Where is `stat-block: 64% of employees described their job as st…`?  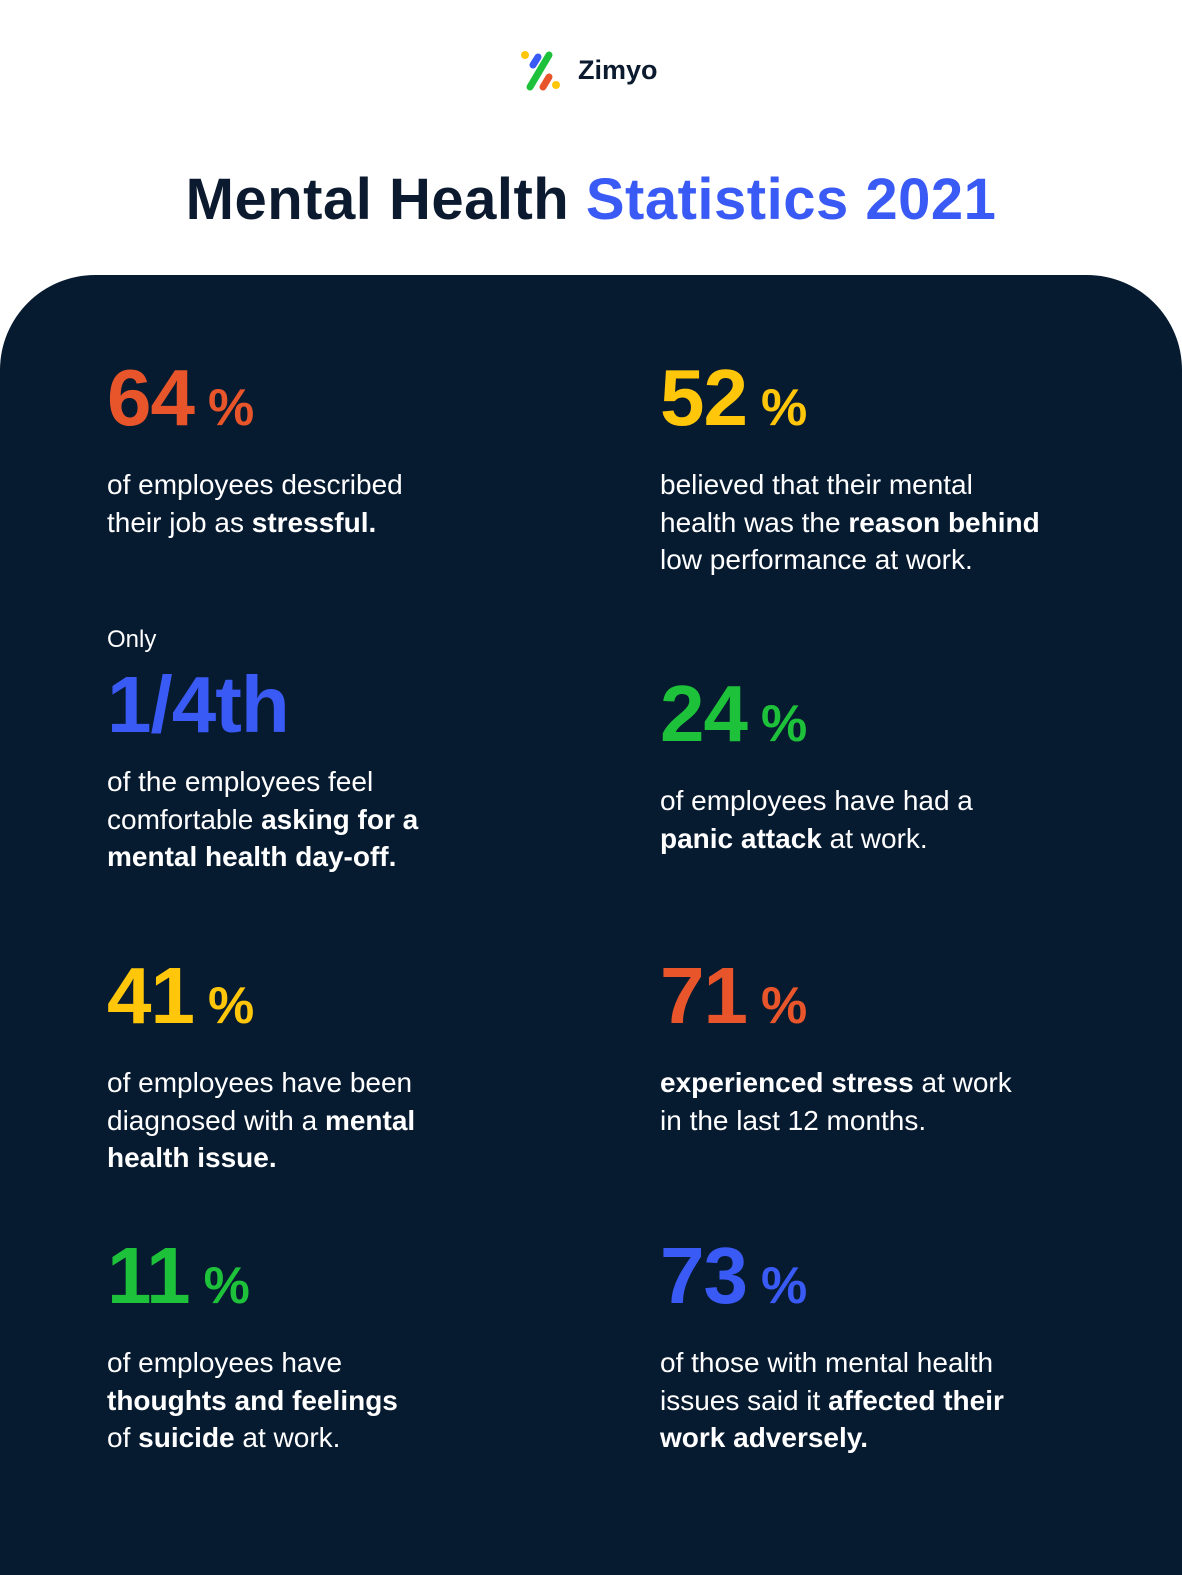 stat-block: 64% of employees described their job as st… is located at coordinates (342, 446).